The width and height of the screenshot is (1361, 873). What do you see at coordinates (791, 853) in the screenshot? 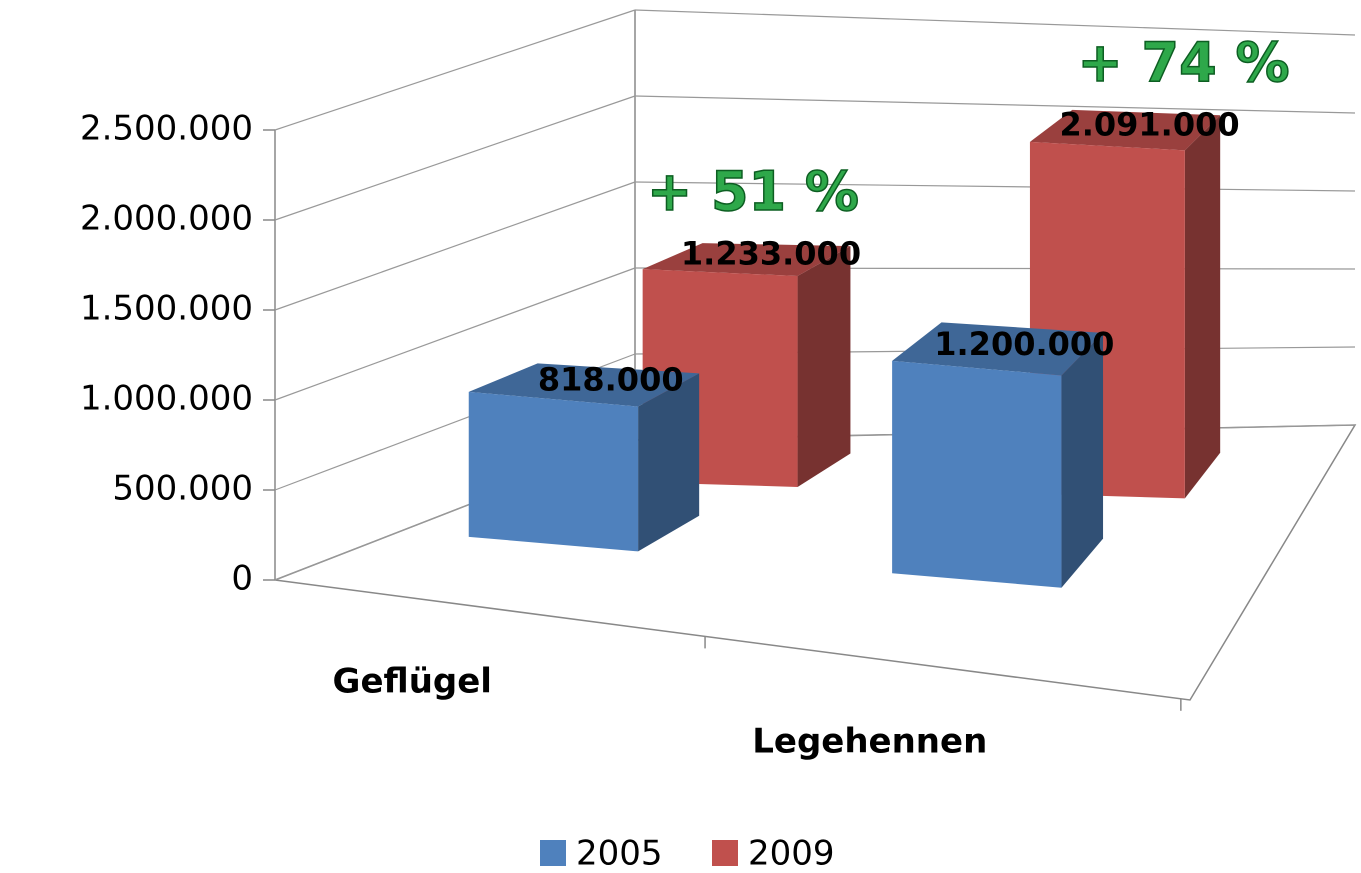
I see `legend-label: 2009` at bounding box center [791, 853].